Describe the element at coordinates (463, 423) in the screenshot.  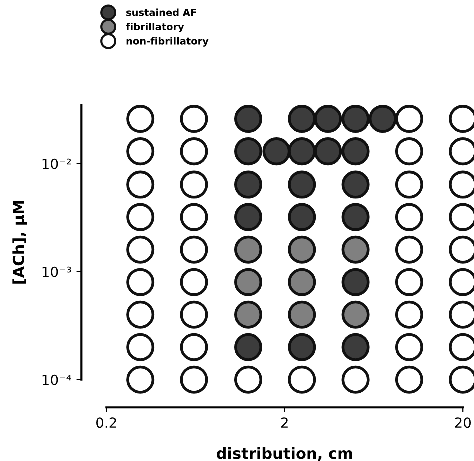
I see `x-tick-label: 20` at that location.